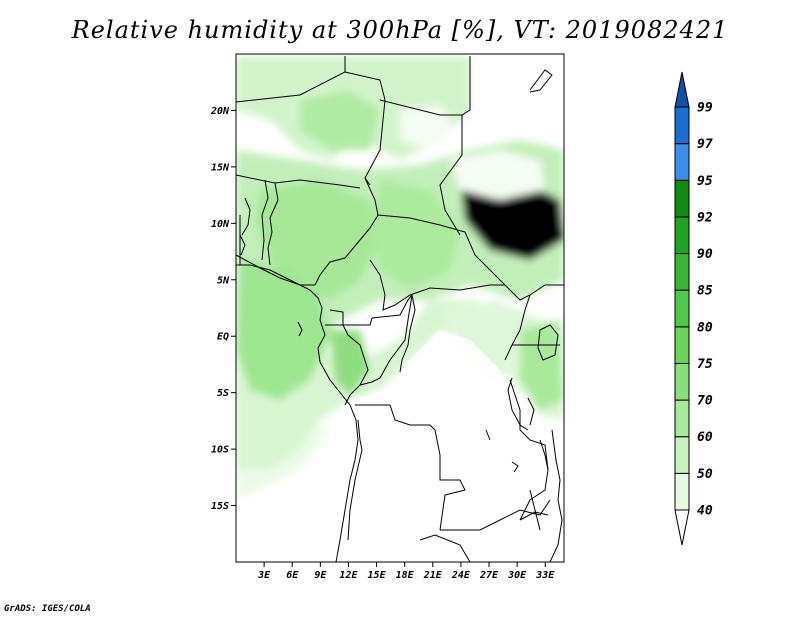 Image resolution: width=800 pixels, height=618 pixels. I want to click on colorbar-label: 60, so click(705, 437).